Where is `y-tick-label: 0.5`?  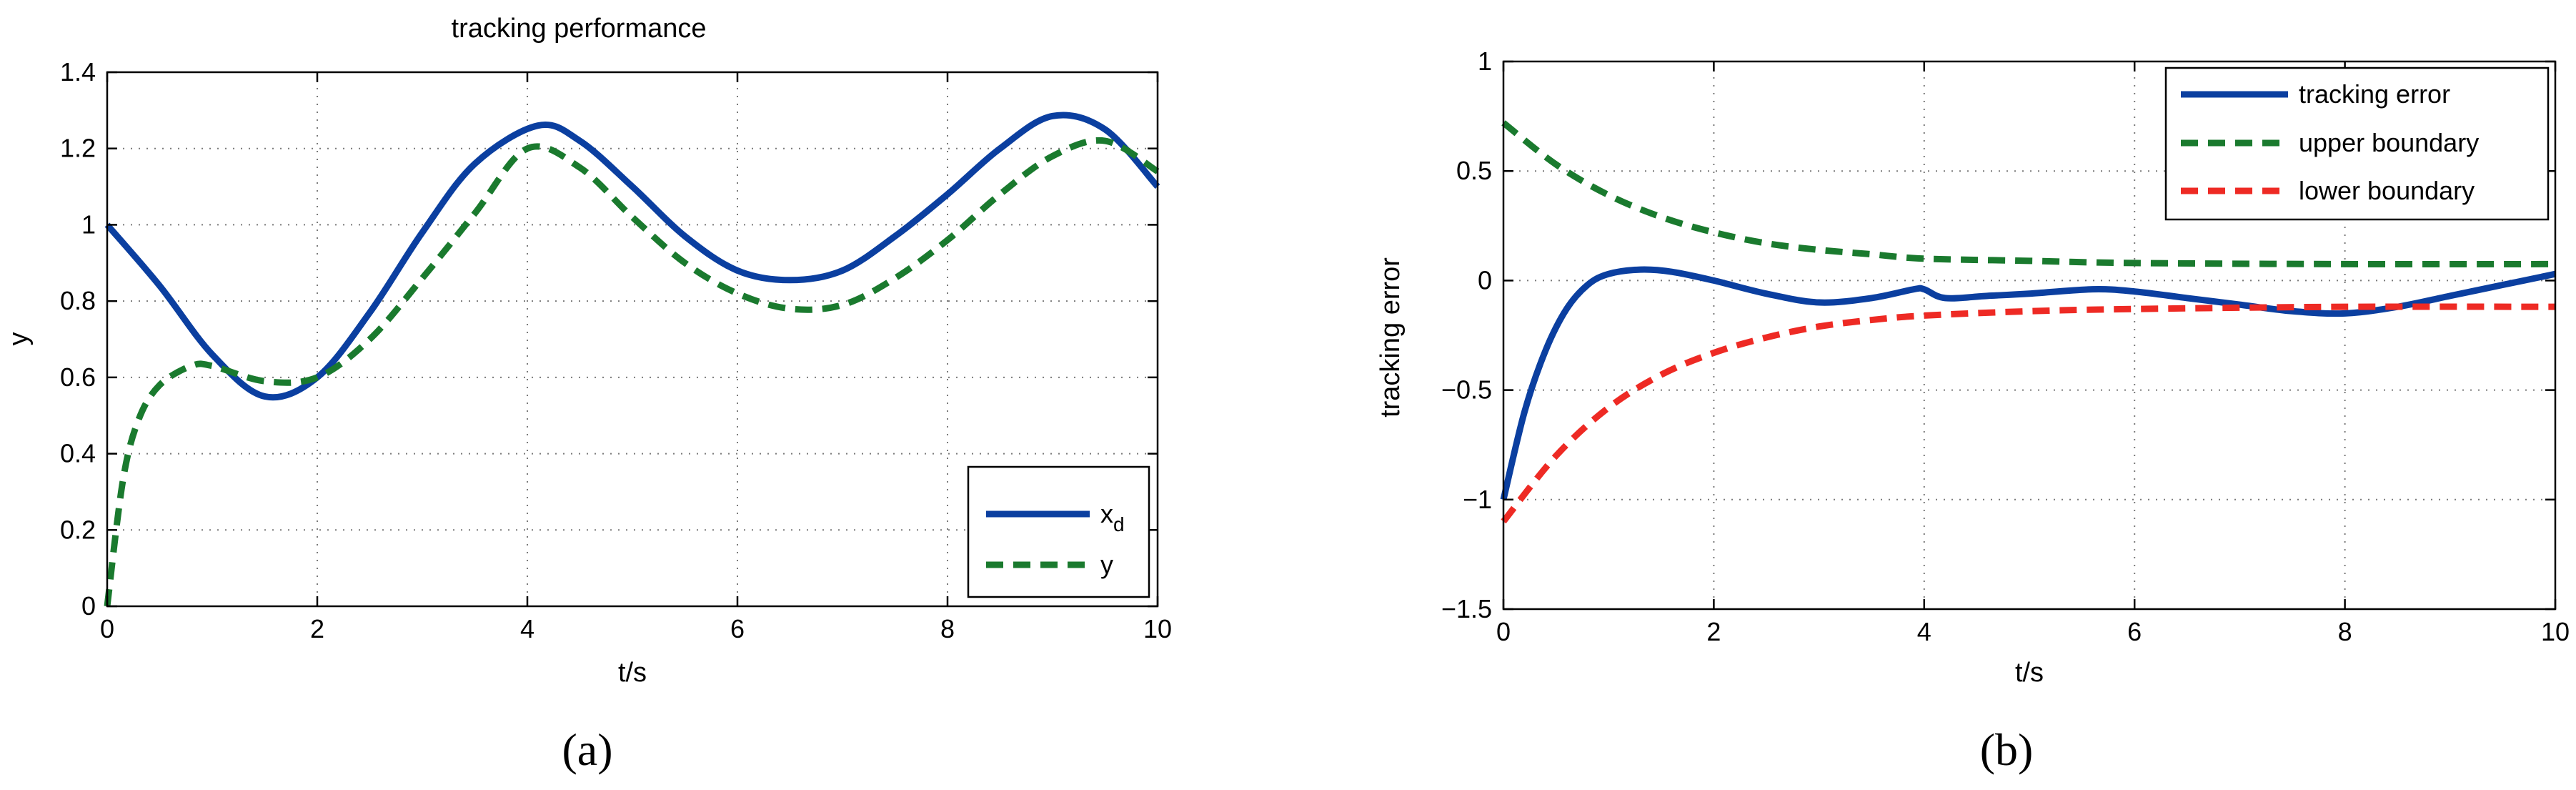 y-tick-label: 0.5 is located at coordinates (1474, 170).